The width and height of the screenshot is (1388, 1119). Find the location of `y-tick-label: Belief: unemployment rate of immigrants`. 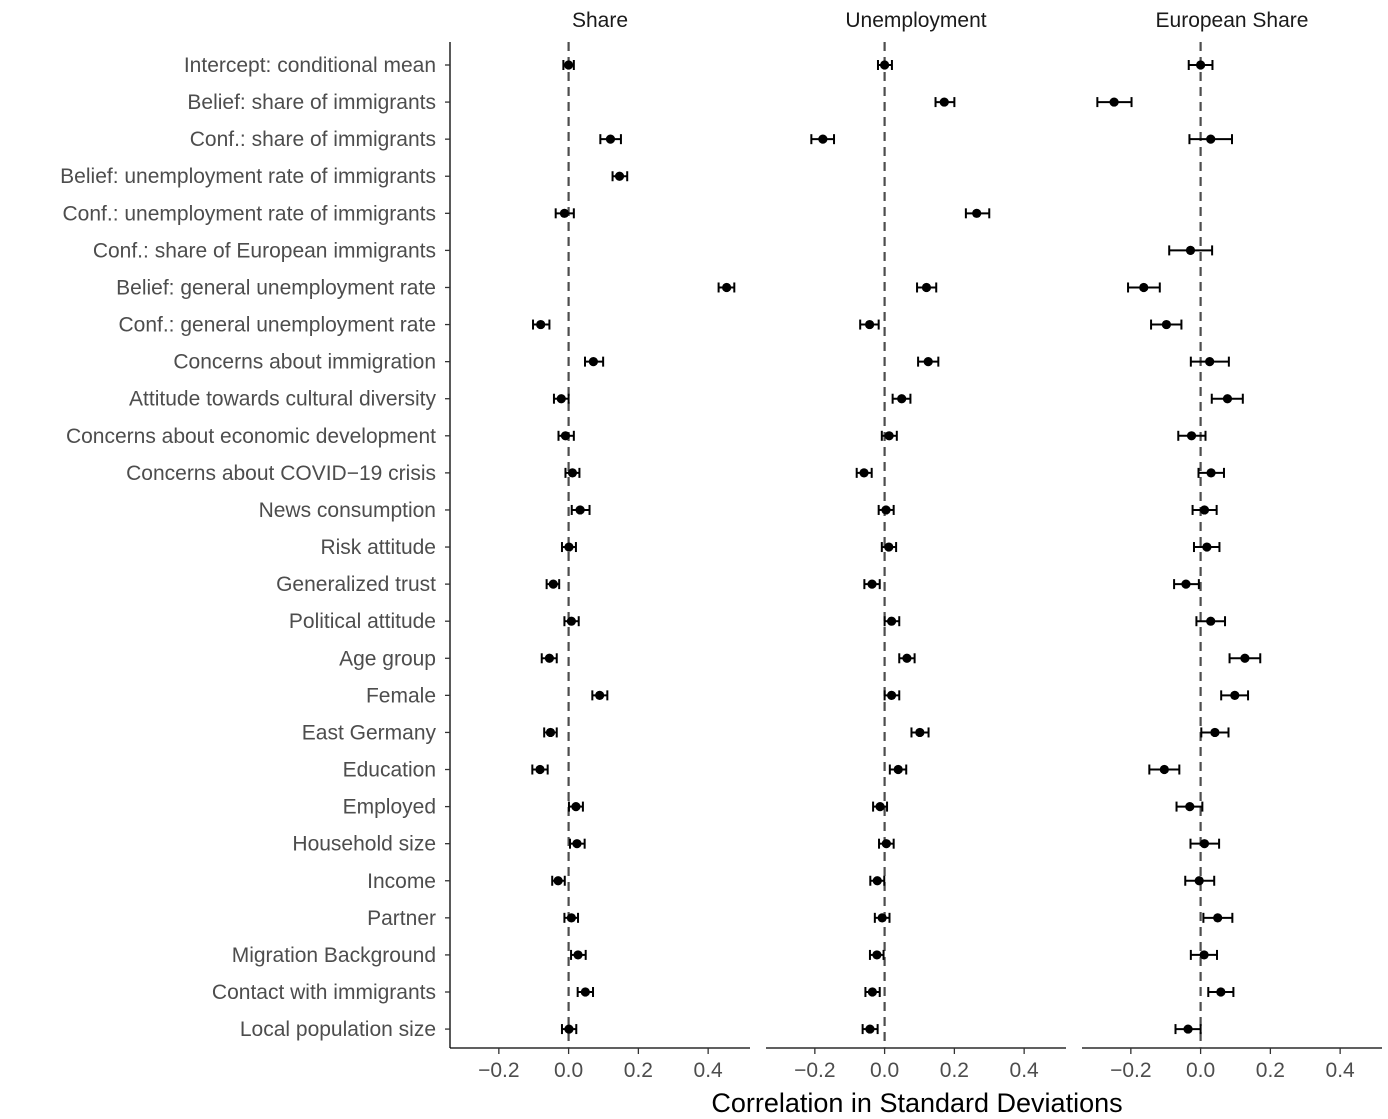

y-tick-label: Belief: unemployment rate of immigrants is located at coordinates (248, 176).